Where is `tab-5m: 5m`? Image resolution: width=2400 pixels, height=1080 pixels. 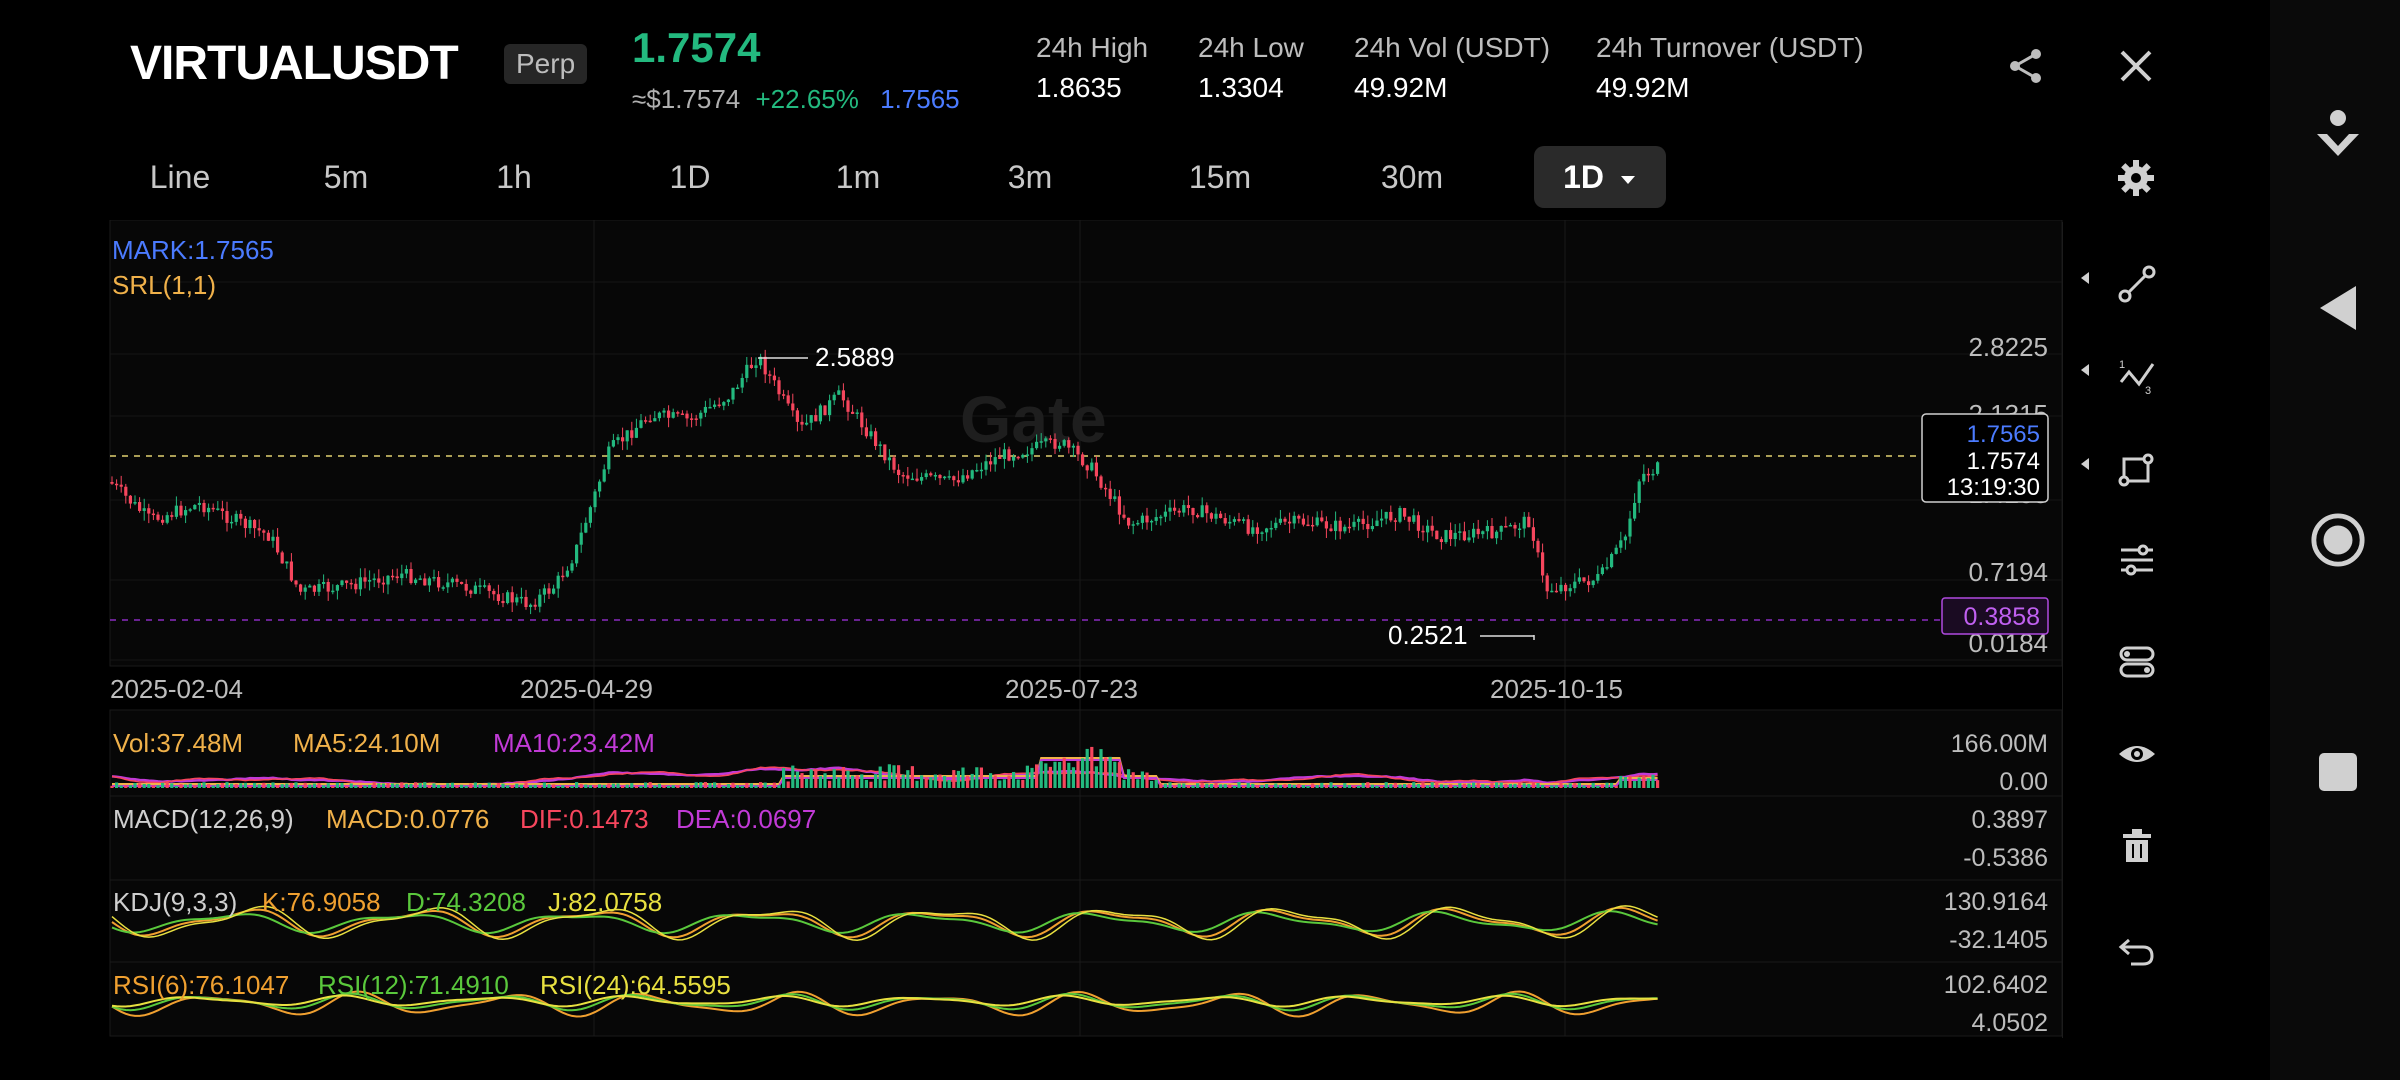
tab-5m: 5m is located at coordinates (346, 177).